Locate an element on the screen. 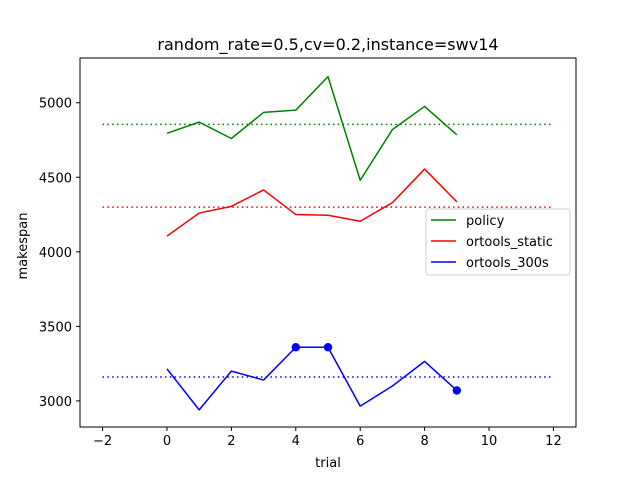  y-tick-label: 3000 is located at coordinates (55, 402).